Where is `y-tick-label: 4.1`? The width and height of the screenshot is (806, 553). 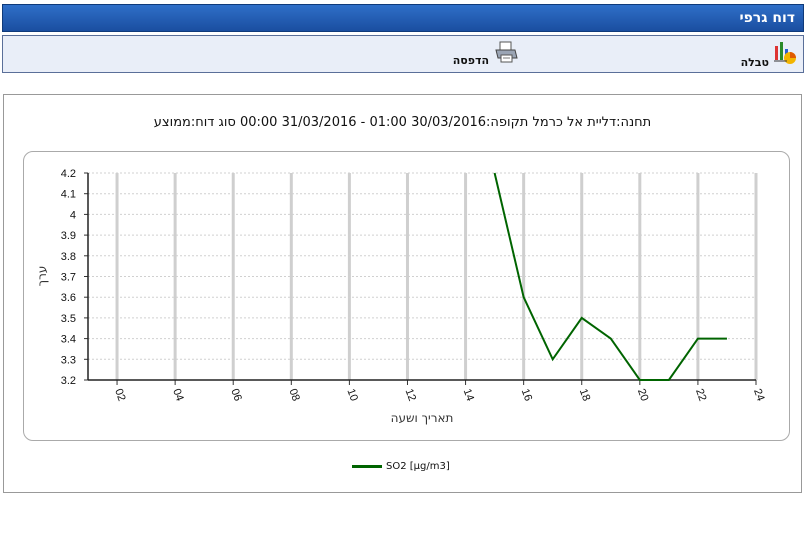
y-tick-label: 4.1 is located at coordinates (68, 195).